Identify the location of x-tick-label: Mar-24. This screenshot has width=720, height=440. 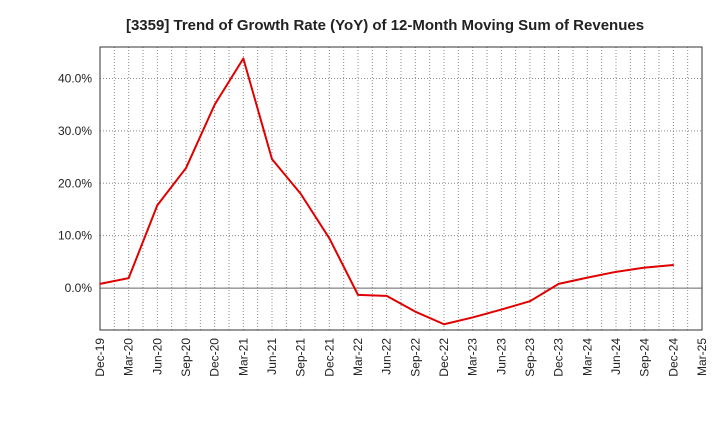
(587, 357).